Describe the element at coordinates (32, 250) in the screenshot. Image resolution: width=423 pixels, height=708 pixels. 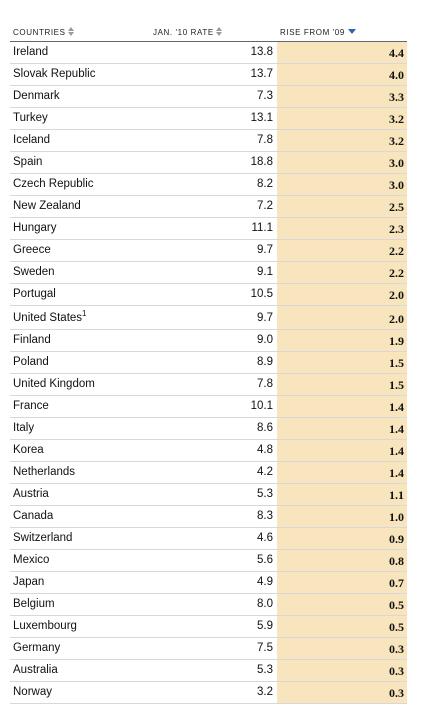
I see `country-name: Greece` at that location.